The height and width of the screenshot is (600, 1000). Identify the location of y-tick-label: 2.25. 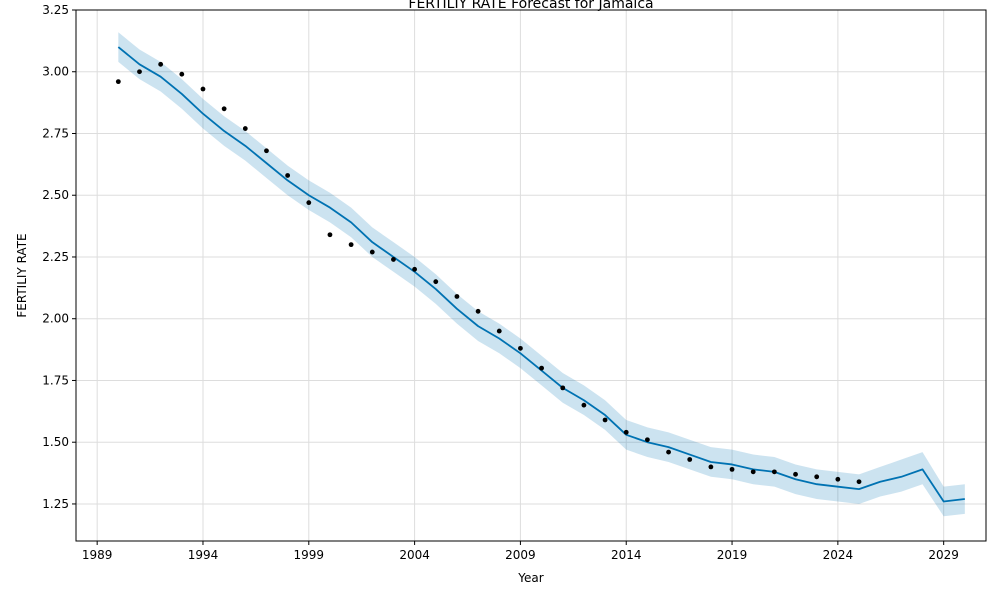
(55, 257).